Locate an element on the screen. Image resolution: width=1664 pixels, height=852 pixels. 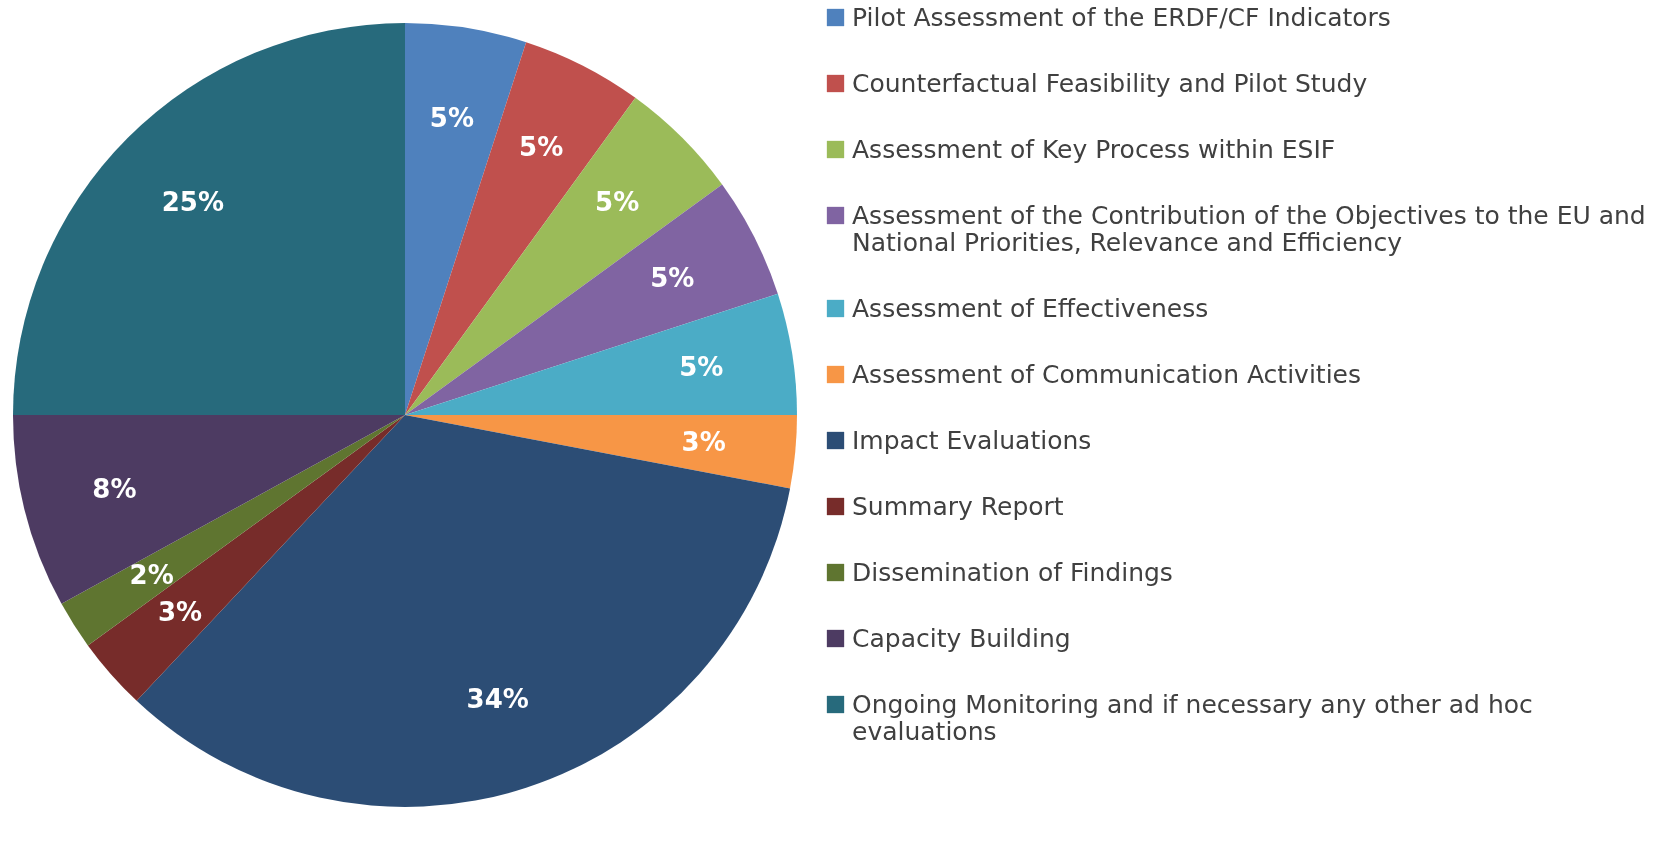
legend-label: Assessment of Effectiveness is located at coordinates (1030, 308).